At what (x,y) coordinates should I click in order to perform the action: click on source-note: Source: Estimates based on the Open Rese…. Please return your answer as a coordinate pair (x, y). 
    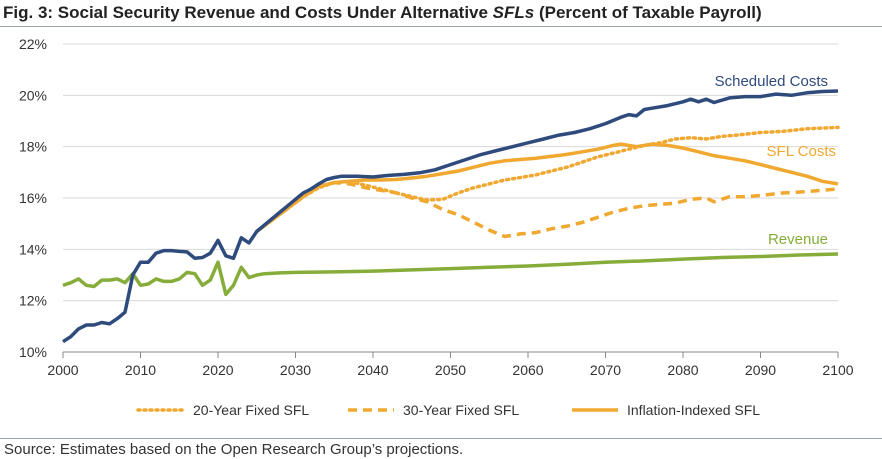
    Looking at the image, I should click on (234, 449).